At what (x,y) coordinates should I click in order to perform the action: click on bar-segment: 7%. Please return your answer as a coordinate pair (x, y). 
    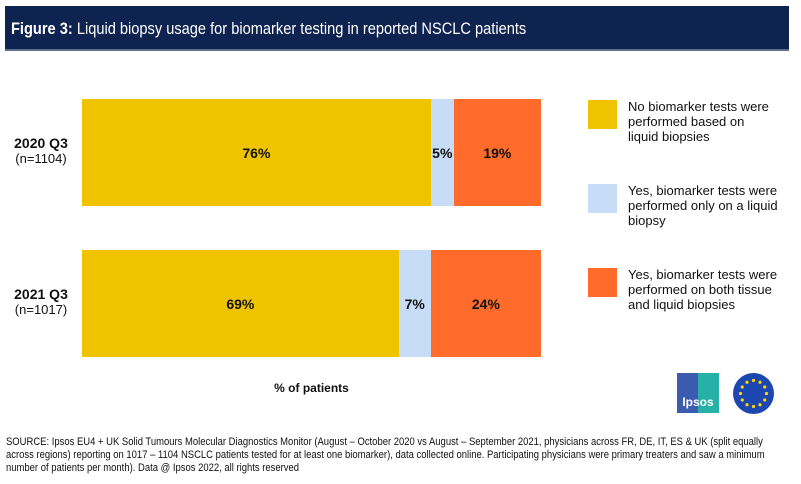
    Looking at the image, I should click on (414, 303).